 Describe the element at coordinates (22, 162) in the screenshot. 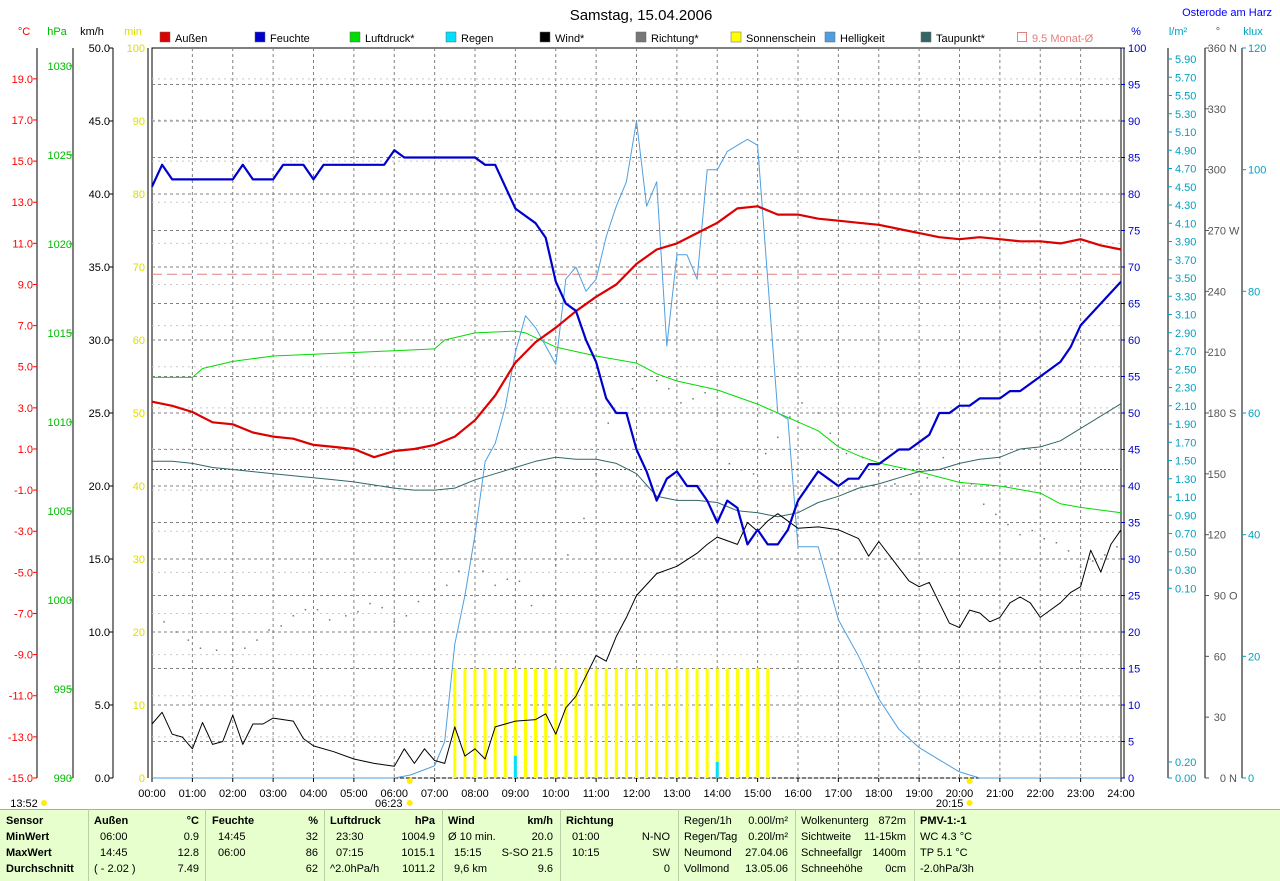

I see `temp-tick-label: 15.0` at that location.